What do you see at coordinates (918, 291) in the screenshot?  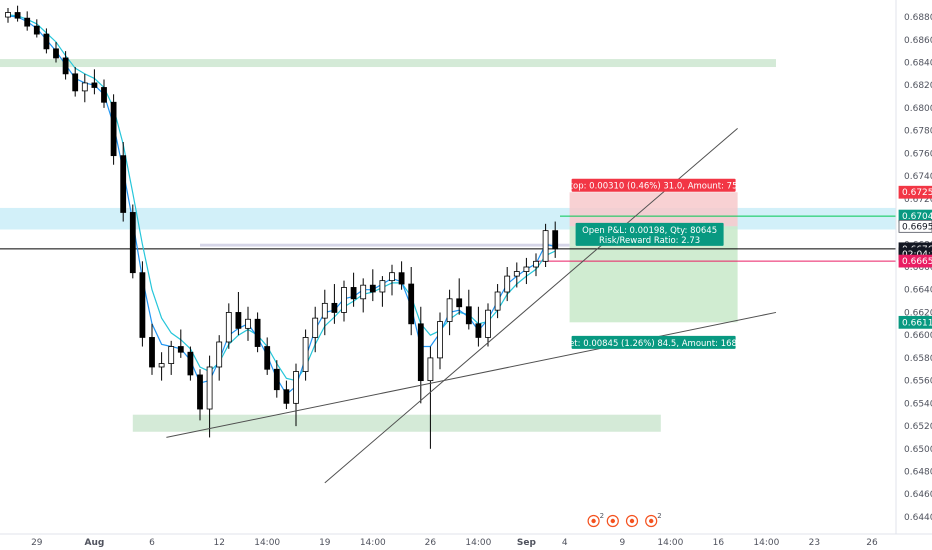 I see `y-tick-label: 0.66400` at bounding box center [918, 291].